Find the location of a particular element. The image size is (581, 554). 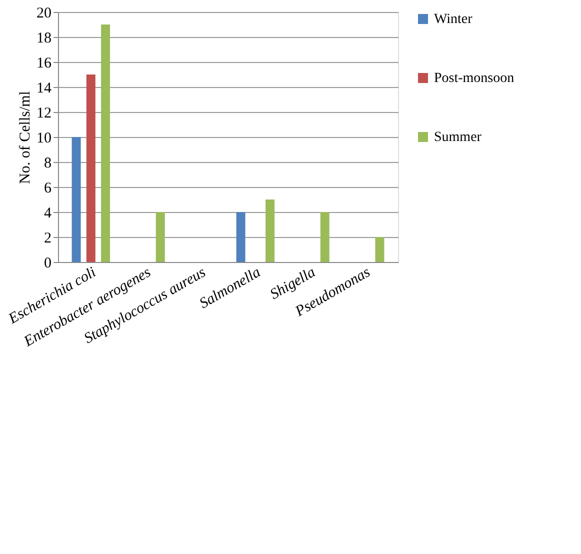

y-axis-title: No. of Cells/ml is located at coordinates (26, 137).